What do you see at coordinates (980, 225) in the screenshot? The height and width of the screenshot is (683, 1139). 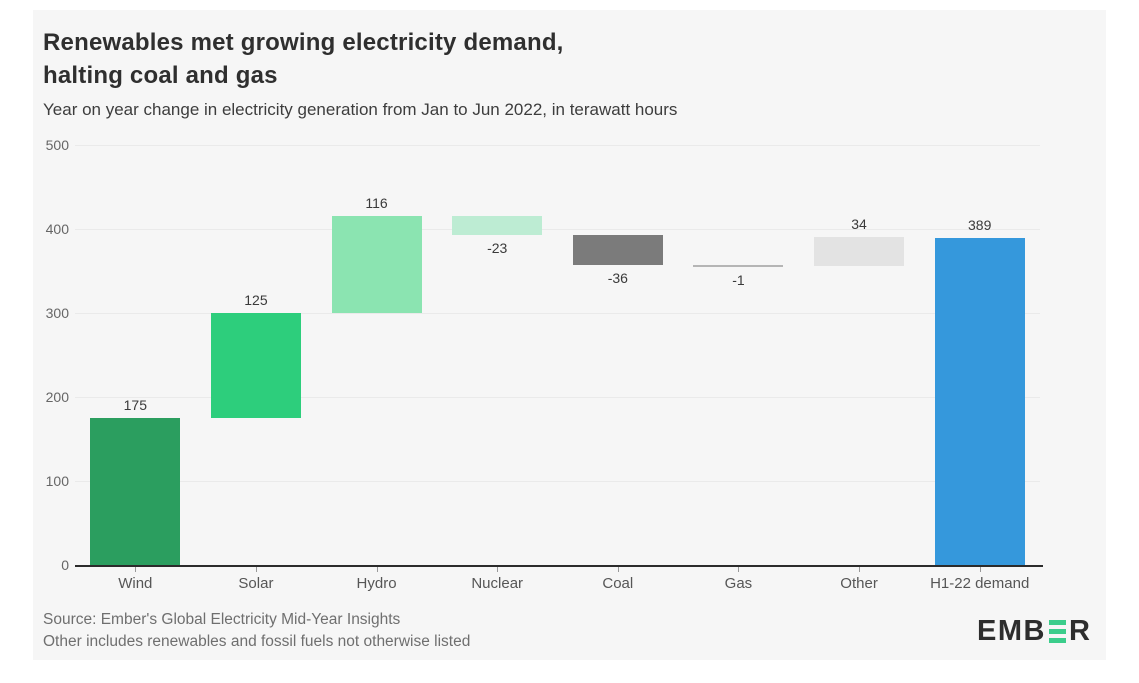 I see `bar-value-label: 389` at bounding box center [980, 225].